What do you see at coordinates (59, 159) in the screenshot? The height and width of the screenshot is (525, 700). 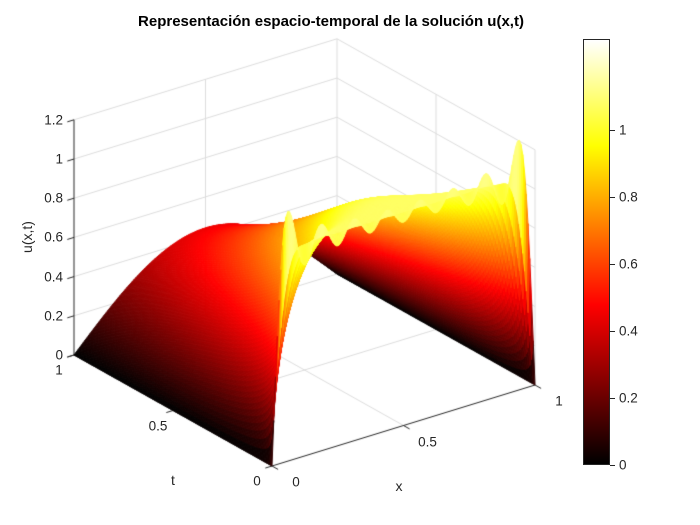 I see `z-axis-tick-label: 1` at bounding box center [59, 159].